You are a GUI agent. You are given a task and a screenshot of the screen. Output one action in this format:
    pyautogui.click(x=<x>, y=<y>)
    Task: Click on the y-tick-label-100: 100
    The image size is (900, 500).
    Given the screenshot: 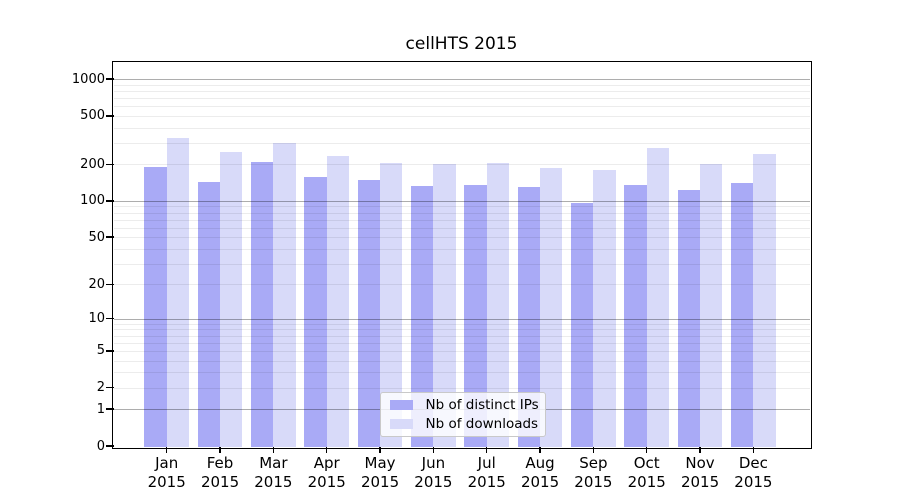 What is the action you would take?
    pyautogui.click(x=92, y=201)
    